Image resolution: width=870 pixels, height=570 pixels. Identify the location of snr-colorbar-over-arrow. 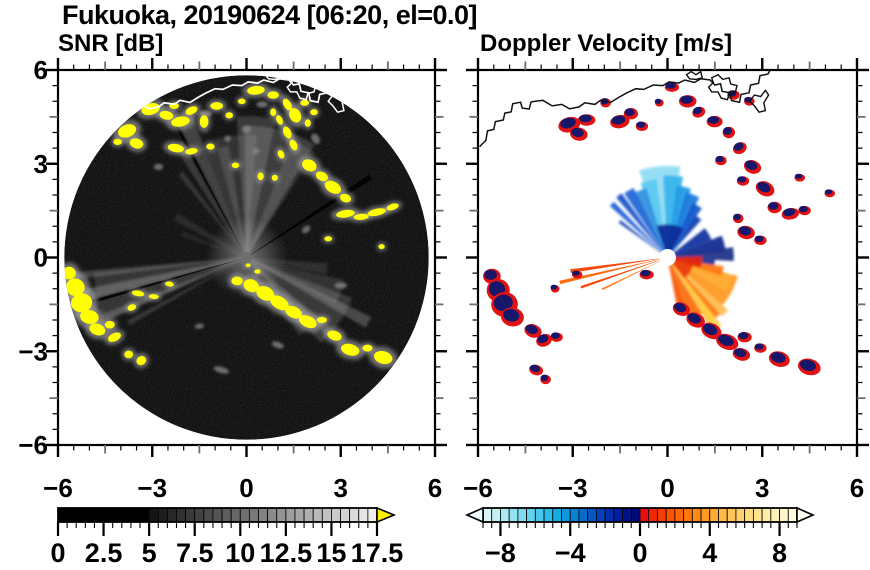
(386, 515).